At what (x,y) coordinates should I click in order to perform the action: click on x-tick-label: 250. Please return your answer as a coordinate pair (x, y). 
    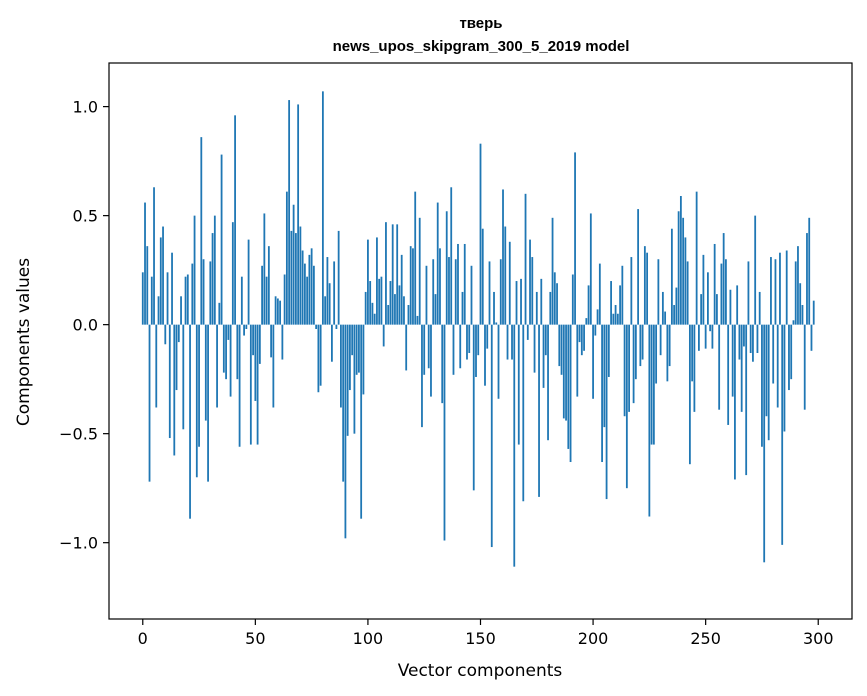
    Looking at the image, I should click on (705, 638).